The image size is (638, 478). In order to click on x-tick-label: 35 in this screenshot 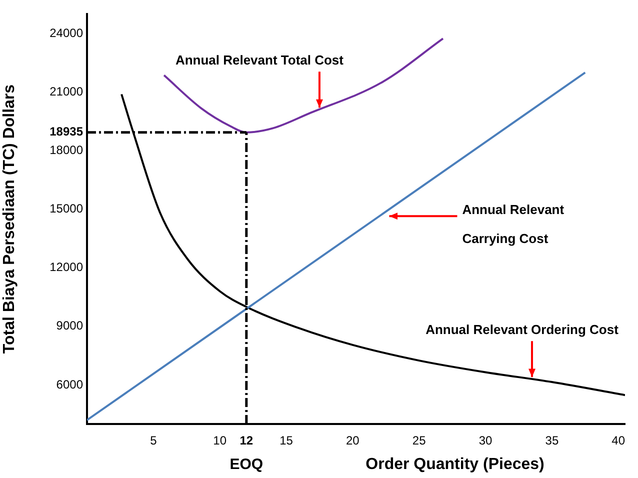, I will do `click(552, 441)`.